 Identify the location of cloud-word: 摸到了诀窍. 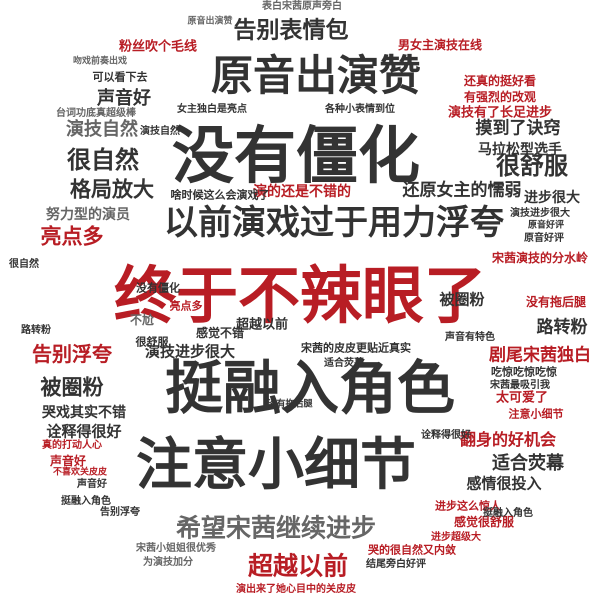
(518, 128).